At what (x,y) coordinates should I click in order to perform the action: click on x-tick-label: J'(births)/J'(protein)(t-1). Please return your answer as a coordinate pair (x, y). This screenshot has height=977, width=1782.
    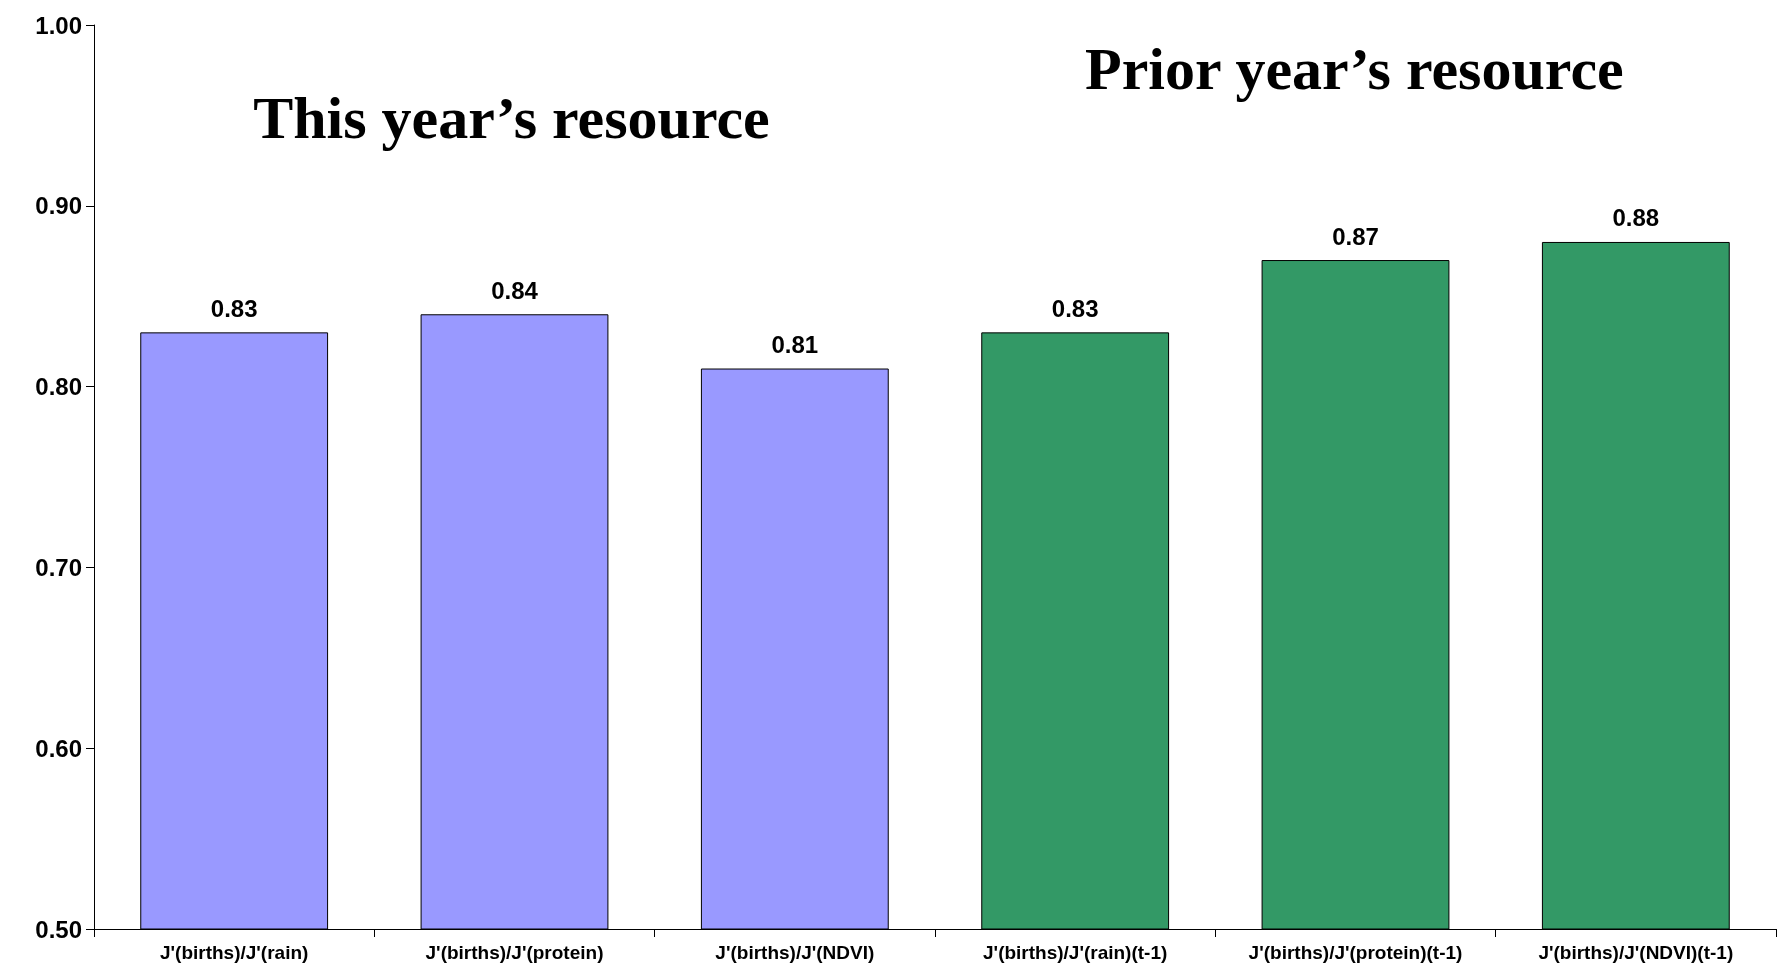
    Looking at the image, I should click on (1355, 952).